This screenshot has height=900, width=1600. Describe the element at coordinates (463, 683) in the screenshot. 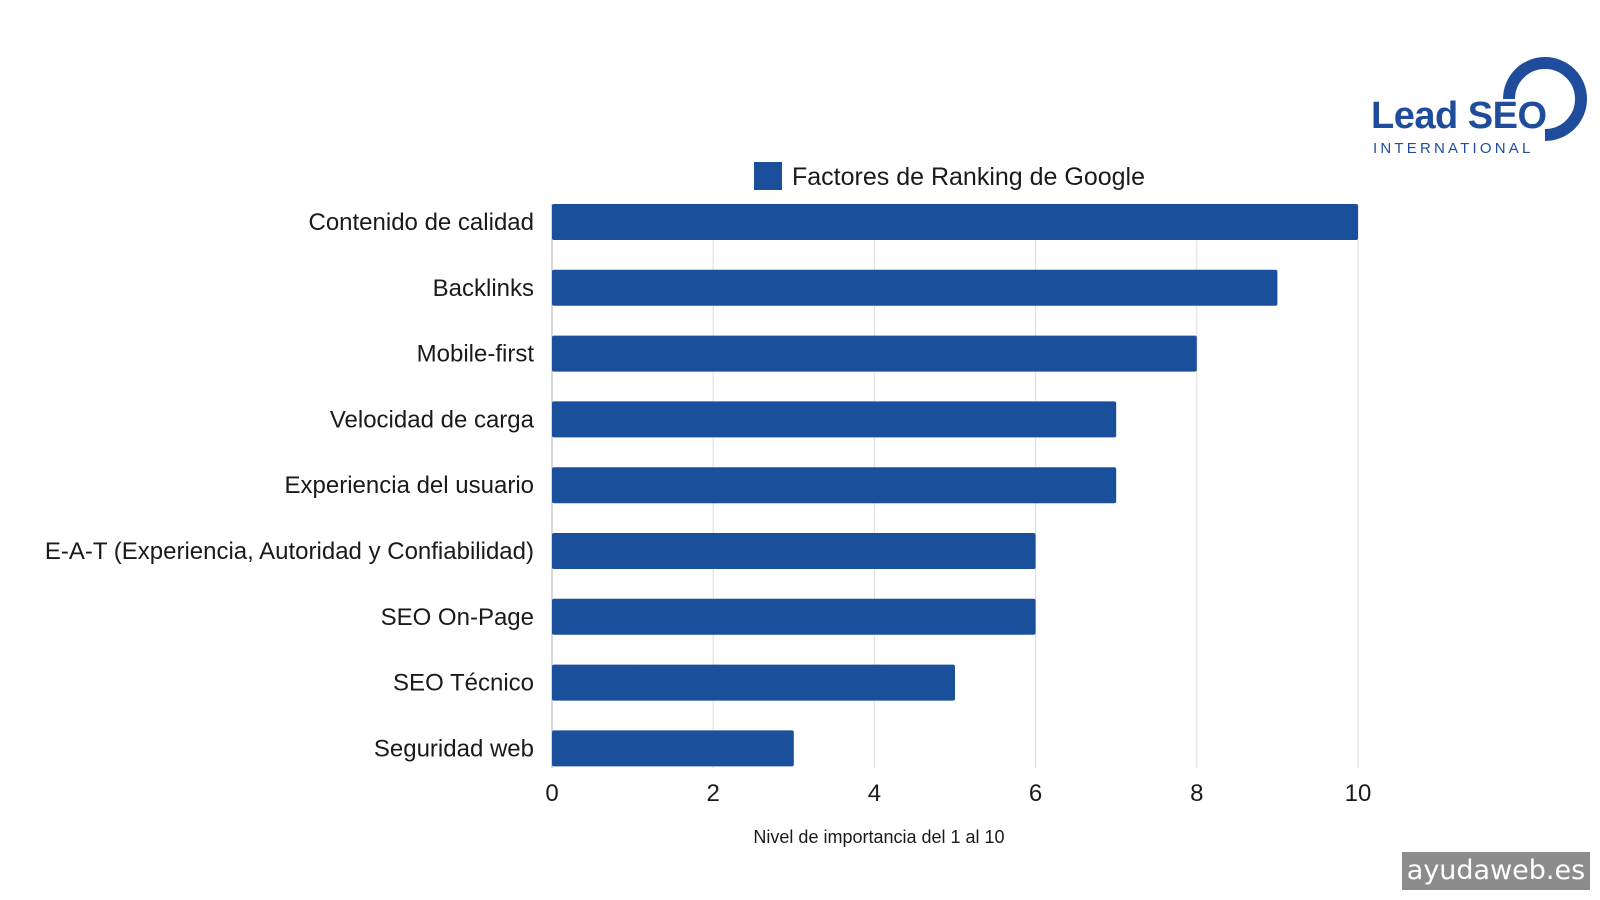

I see `category-label: SEO Técnico` at that location.